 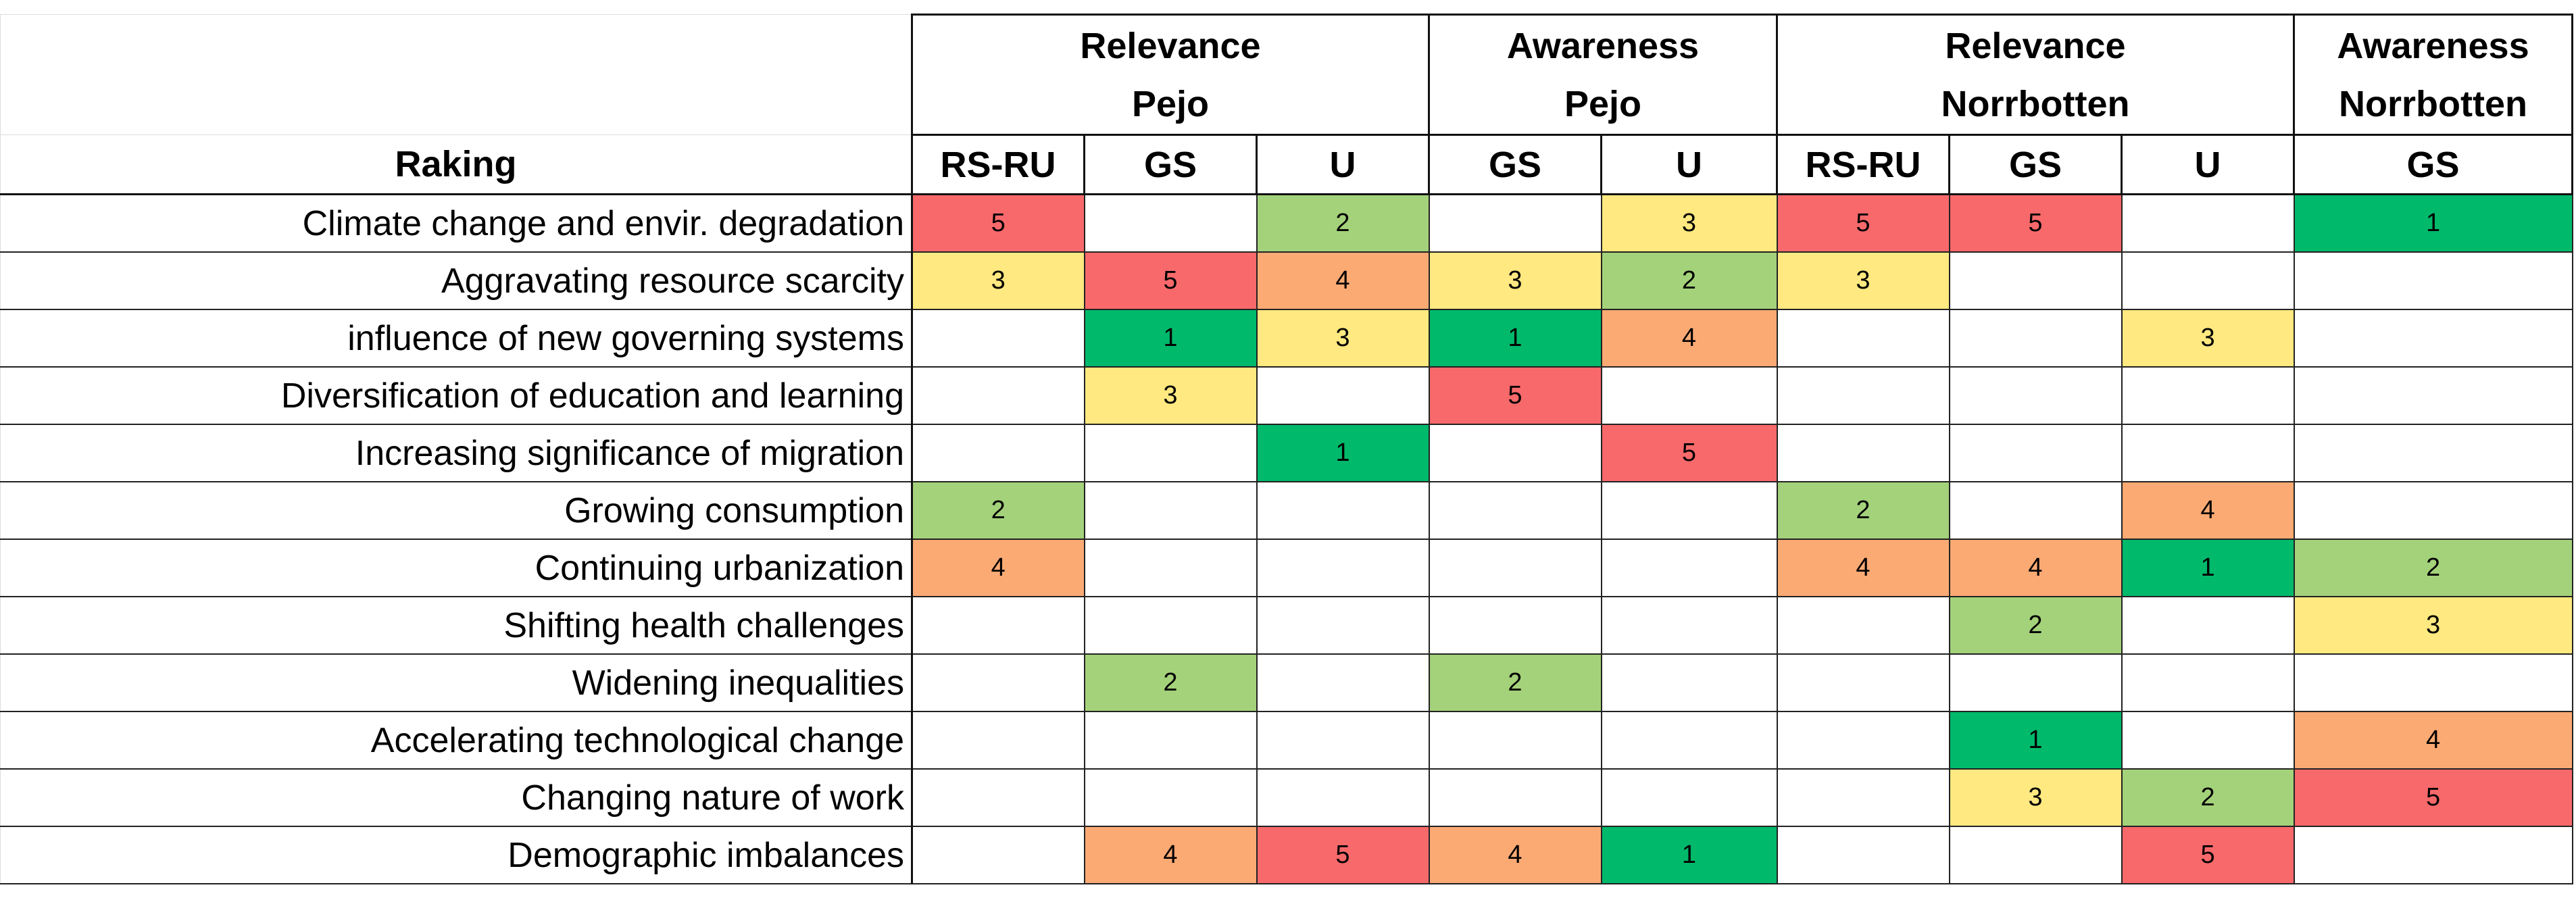 I want to click on data-row: Aggravating resource scarcity 3 5 4 3 2 3, so click(x=1287, y=280).